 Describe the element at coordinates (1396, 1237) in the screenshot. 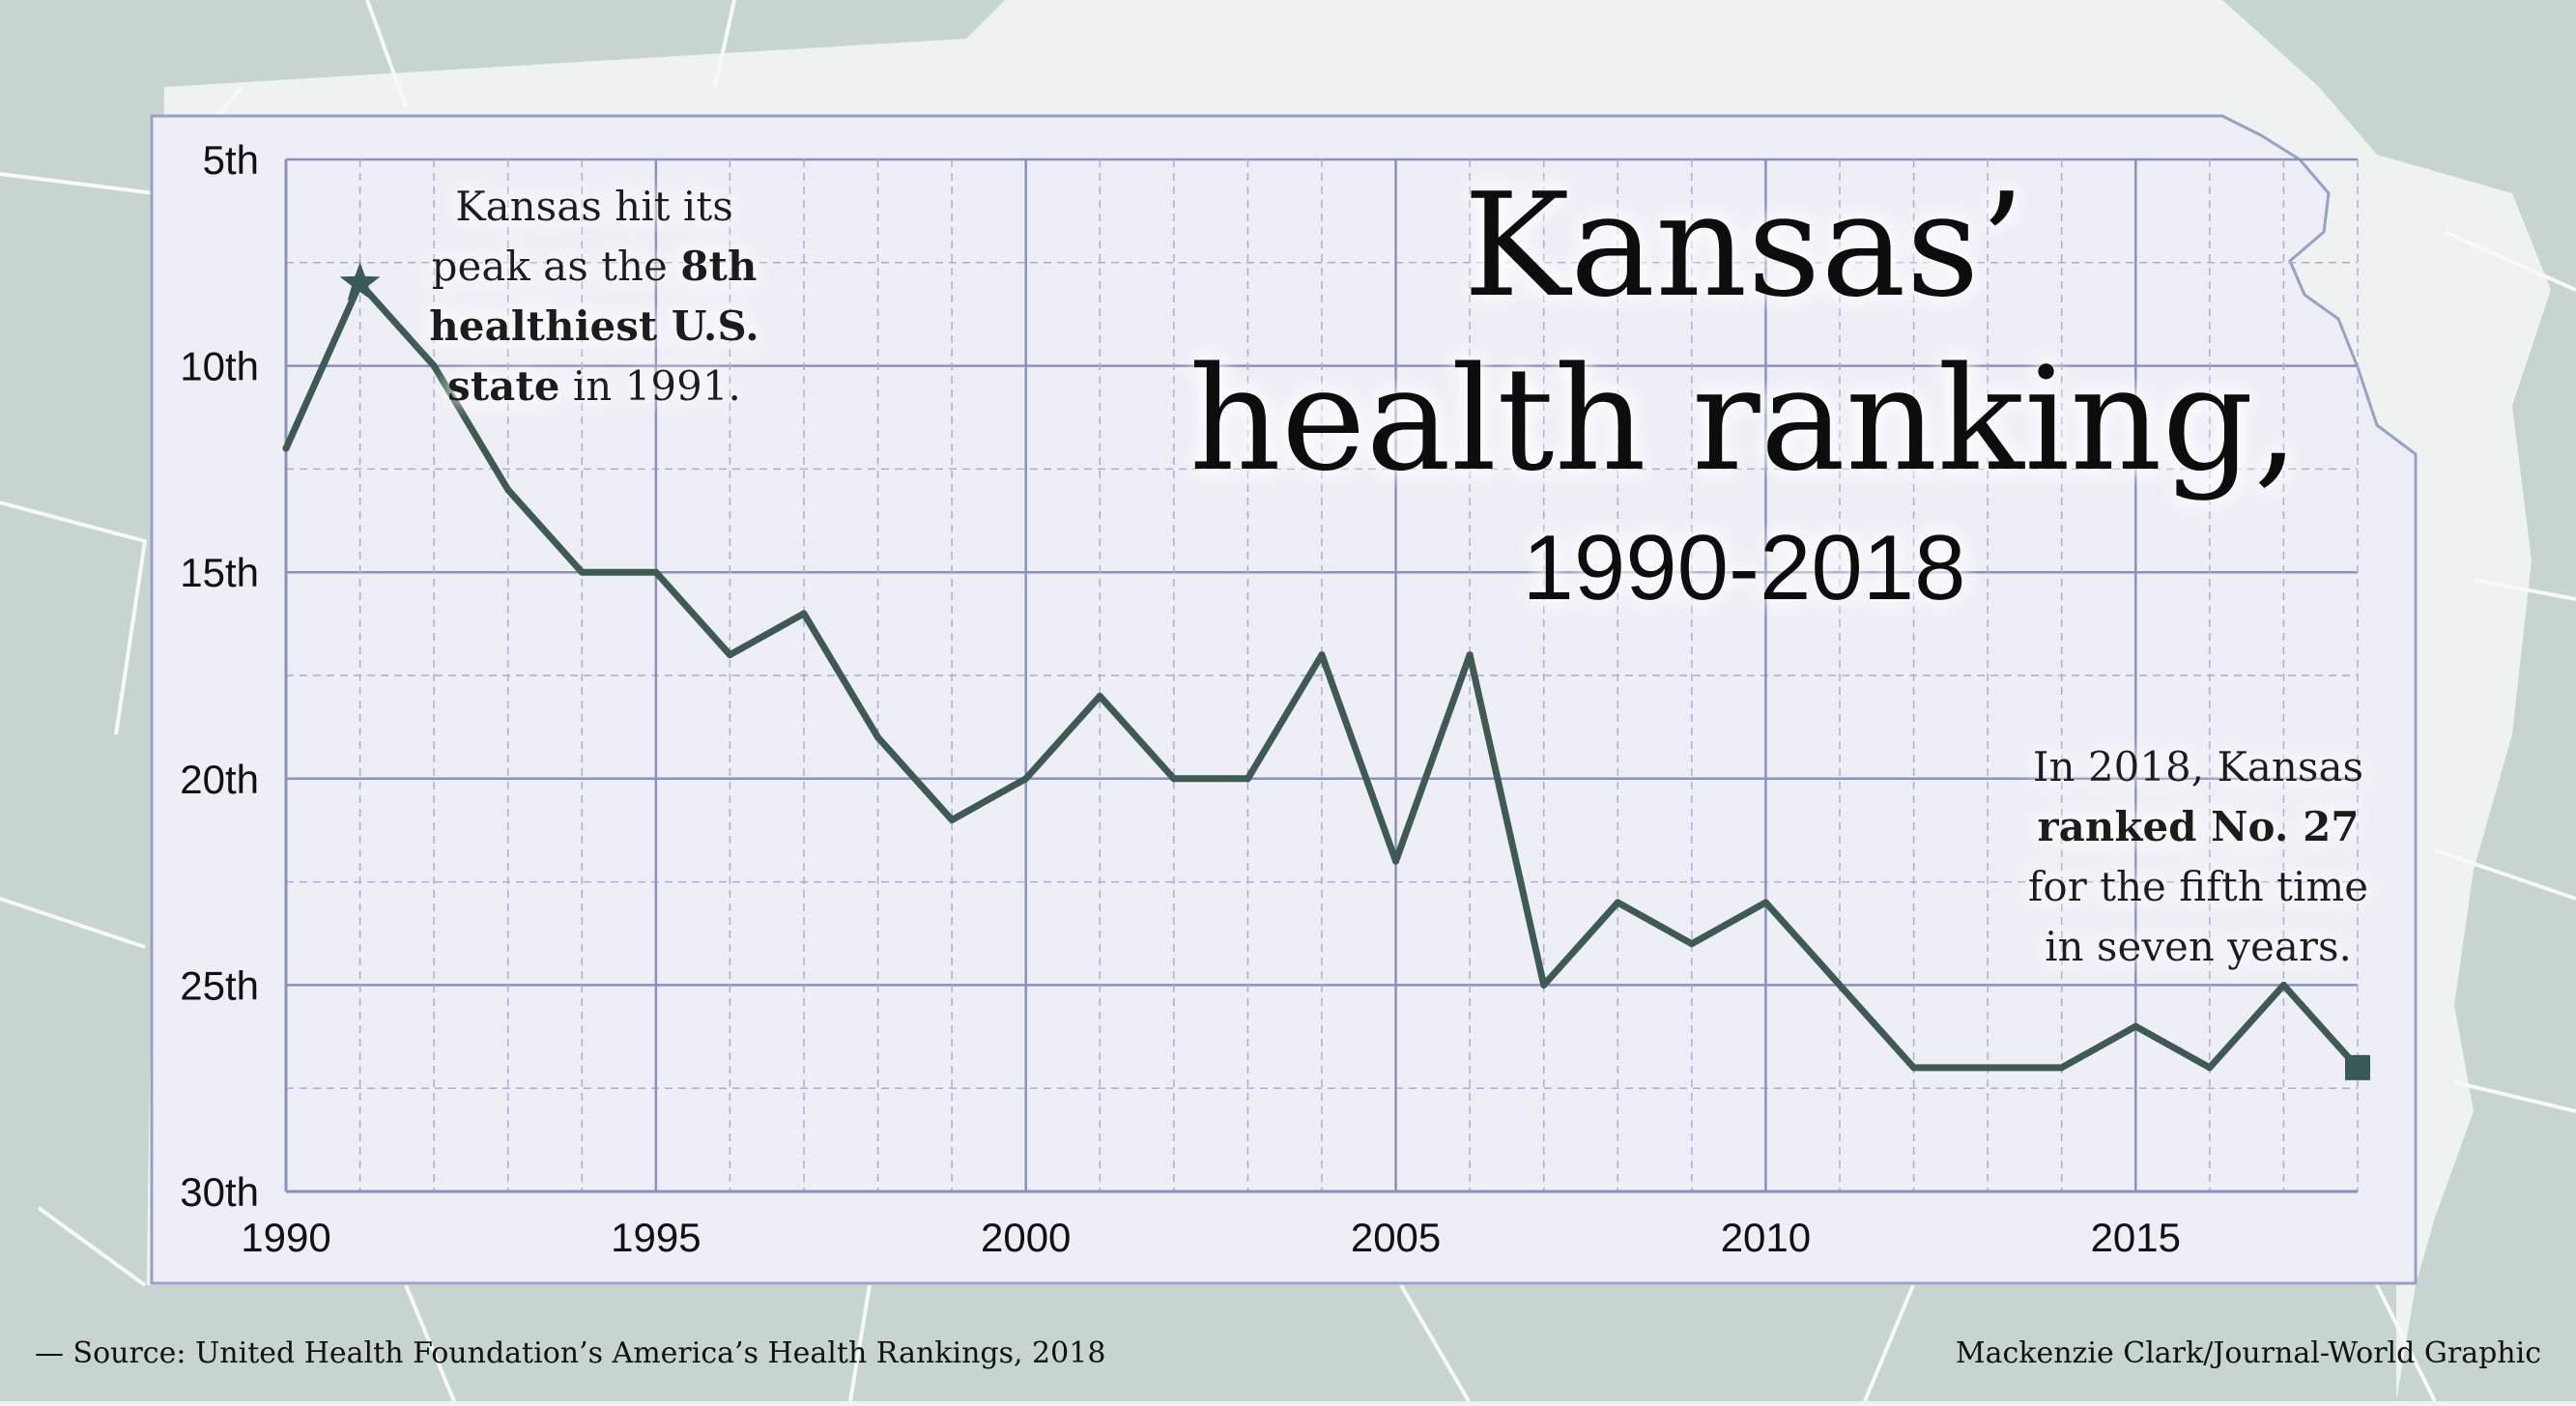

I see `x-tick-label: 2005` at that location.